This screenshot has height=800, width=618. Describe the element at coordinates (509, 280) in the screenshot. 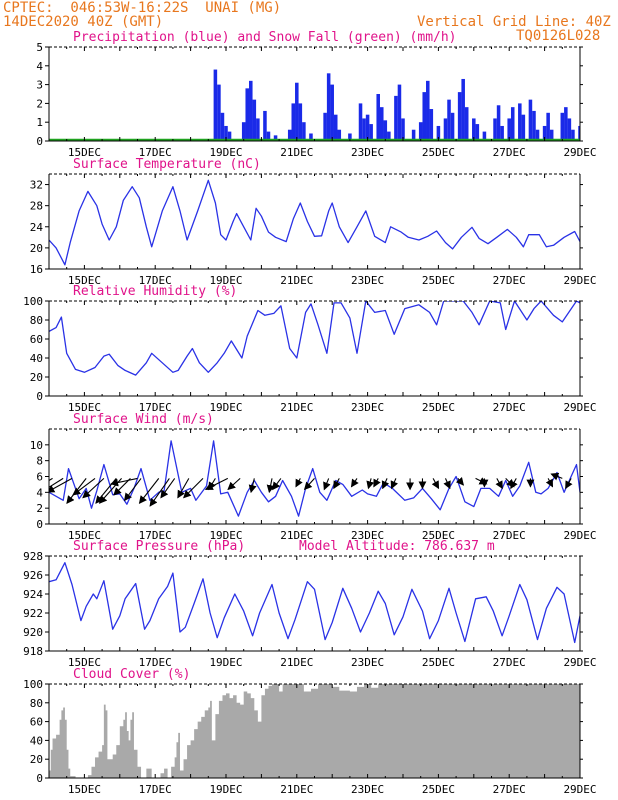

I see `temperature-xtick-label: 27DEC` at that location.